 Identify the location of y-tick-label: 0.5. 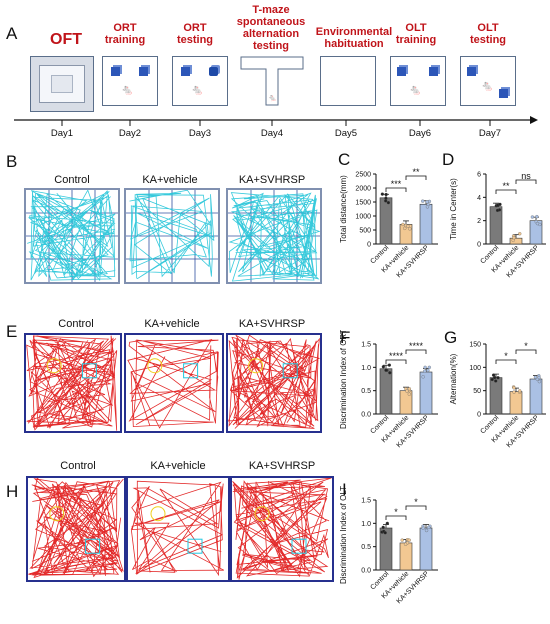
(366, 547).